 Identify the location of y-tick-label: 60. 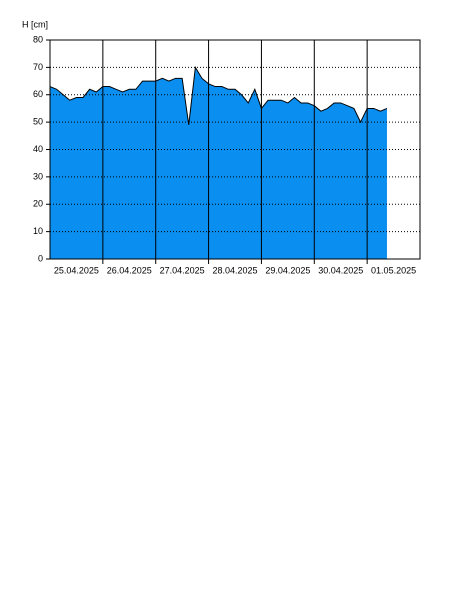
(38, 94).